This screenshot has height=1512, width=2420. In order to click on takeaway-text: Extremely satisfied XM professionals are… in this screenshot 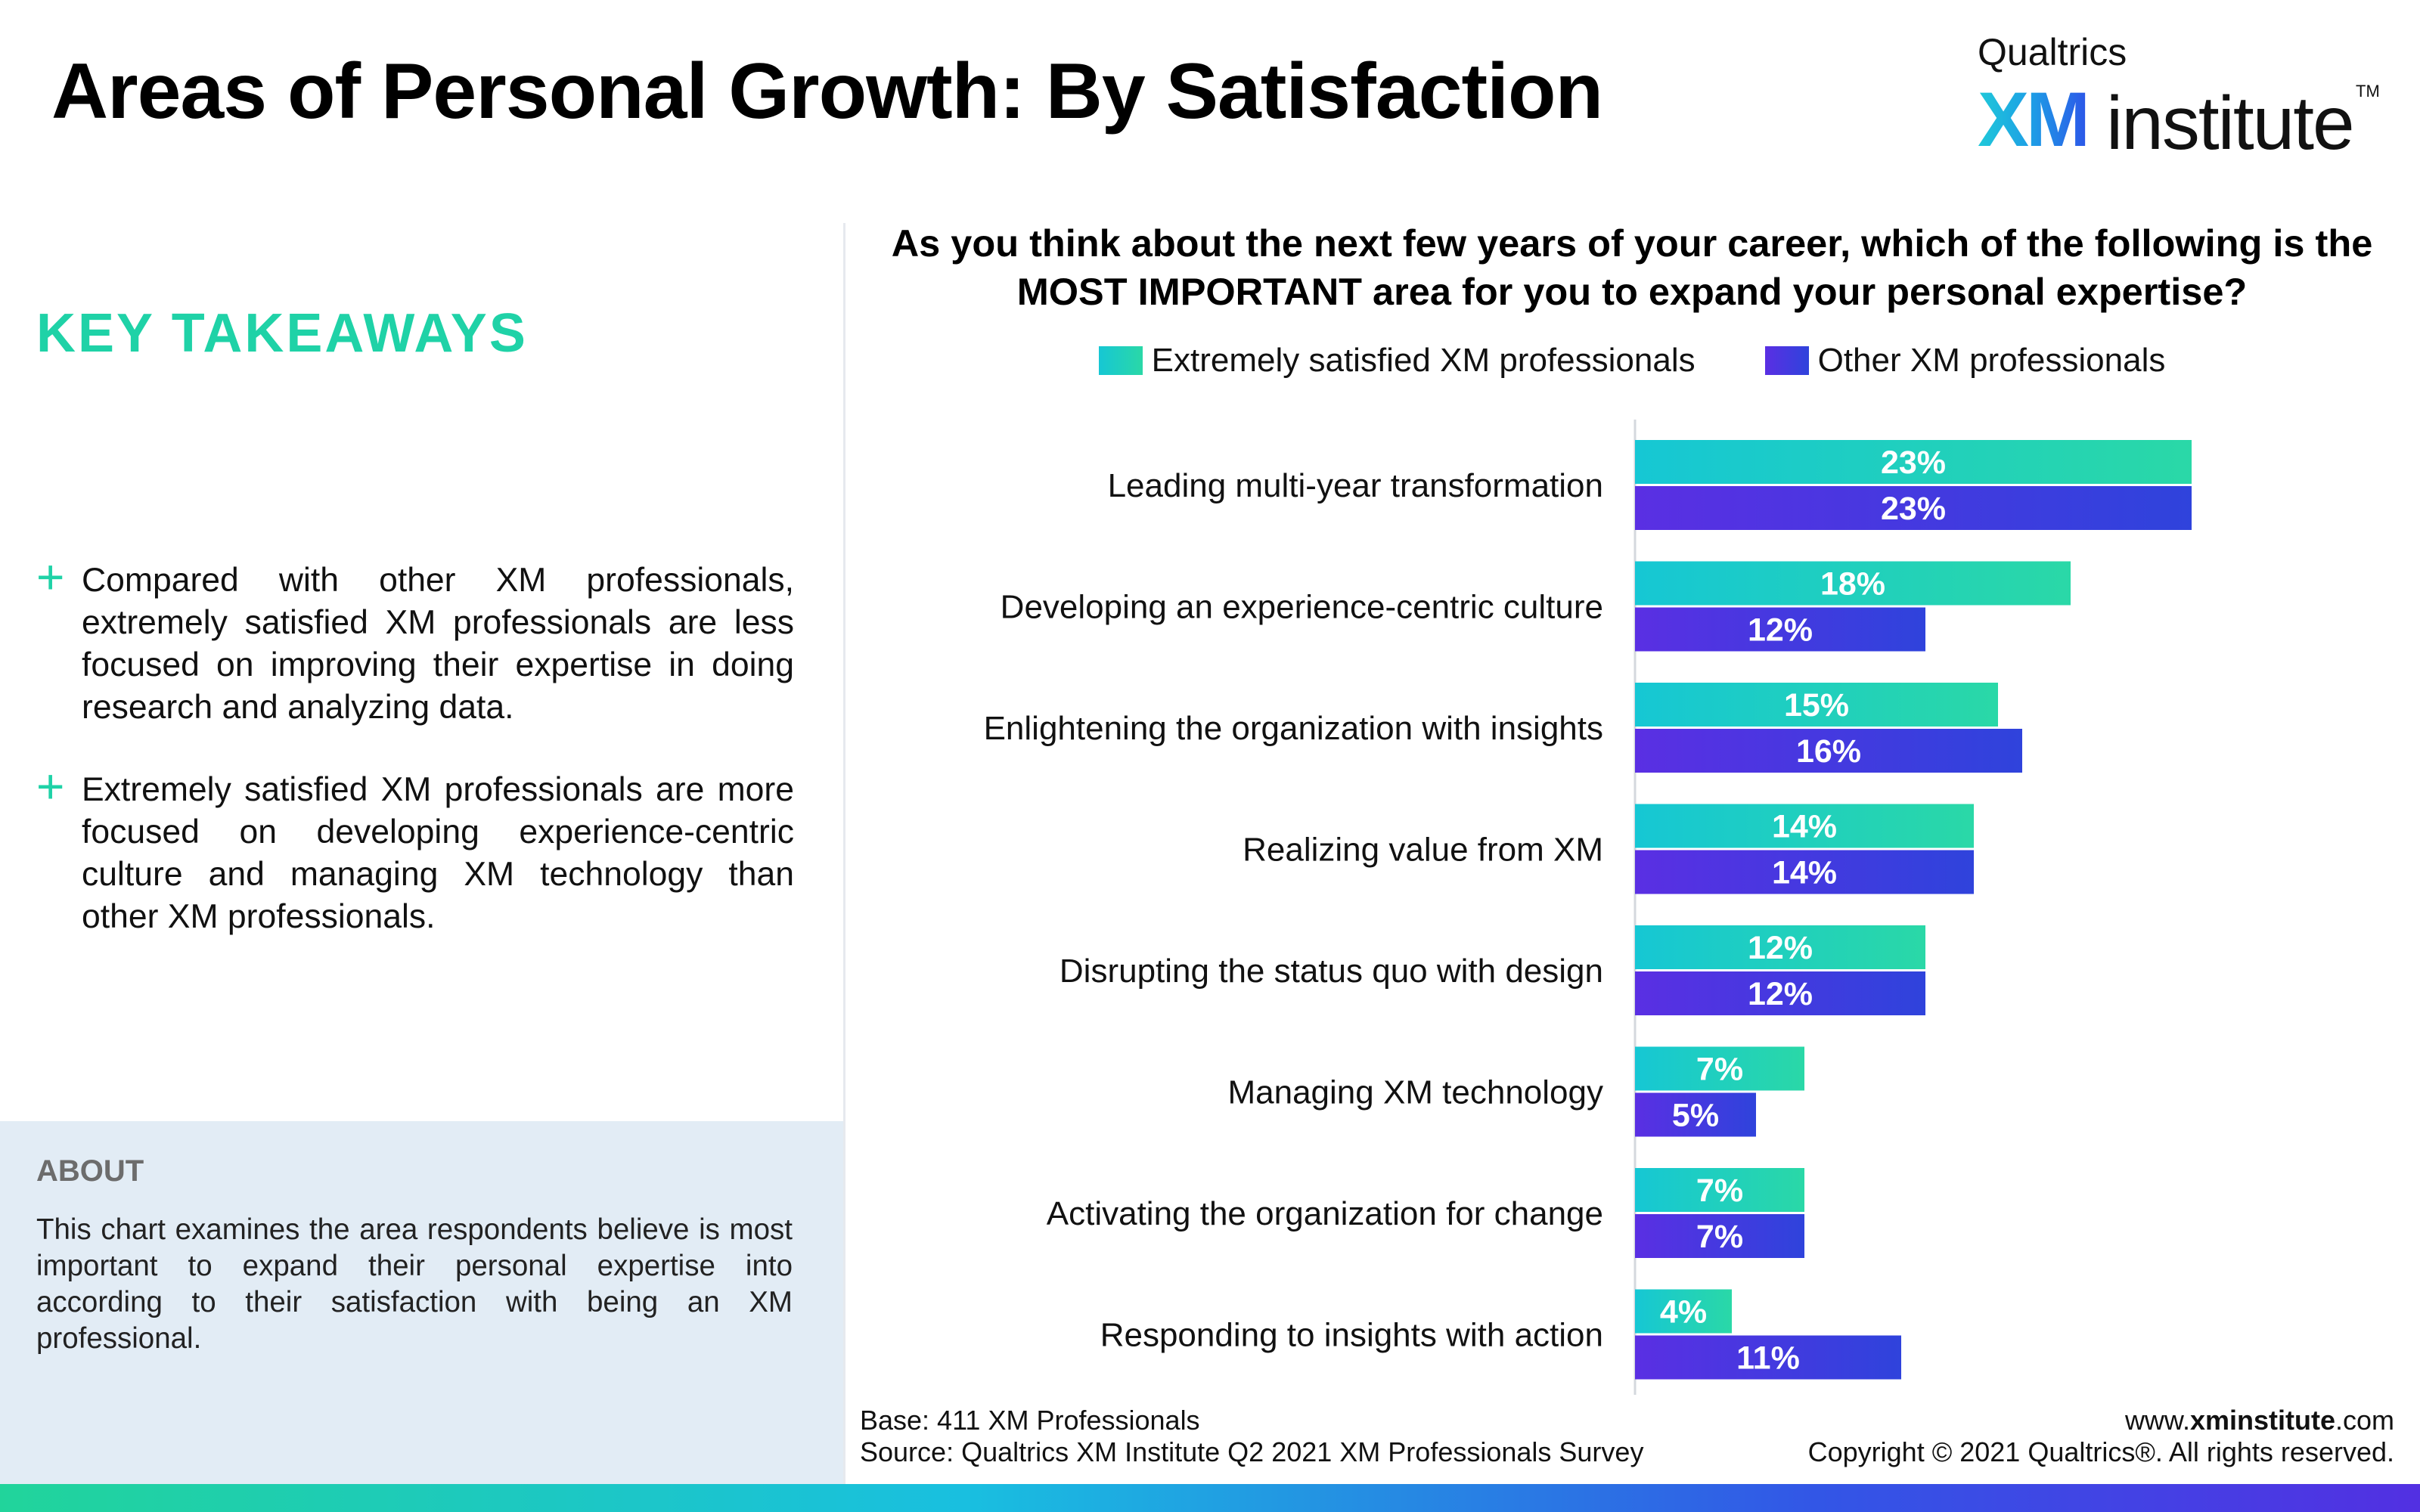, I will do `click(438, 853)`.